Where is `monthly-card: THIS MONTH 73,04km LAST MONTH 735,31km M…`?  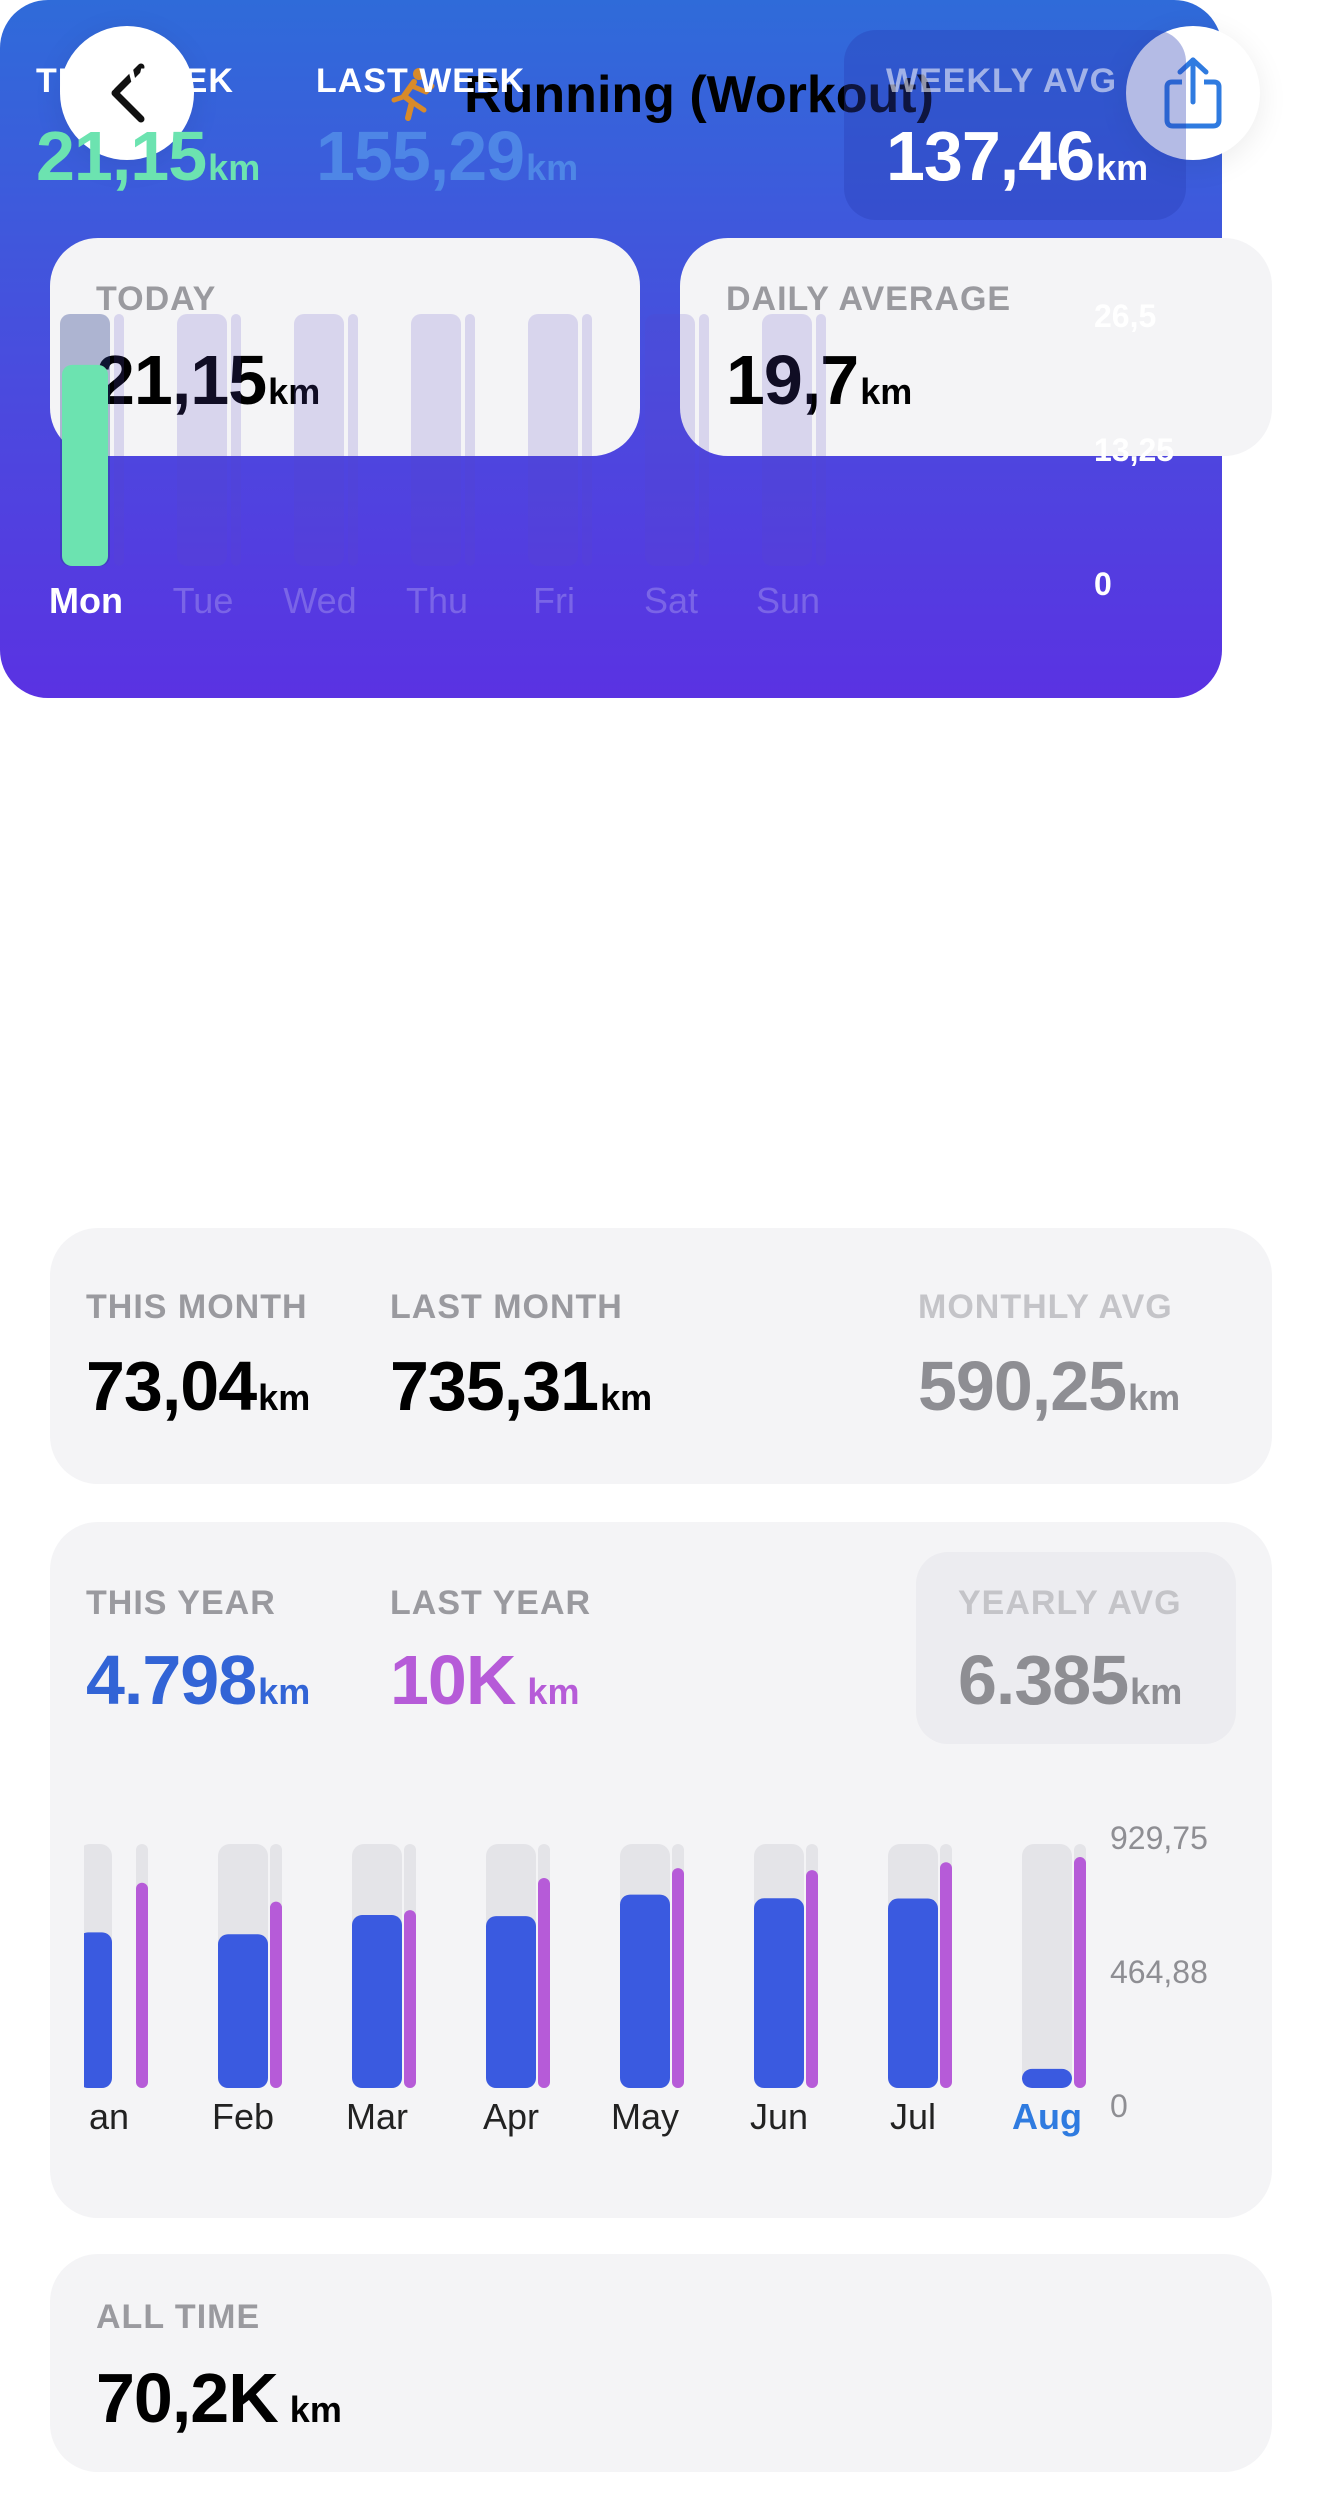
monthly-card: THIS MONTH 73,04km LAST MONTH 735,31km M… is located at coordinates (661, 1356).